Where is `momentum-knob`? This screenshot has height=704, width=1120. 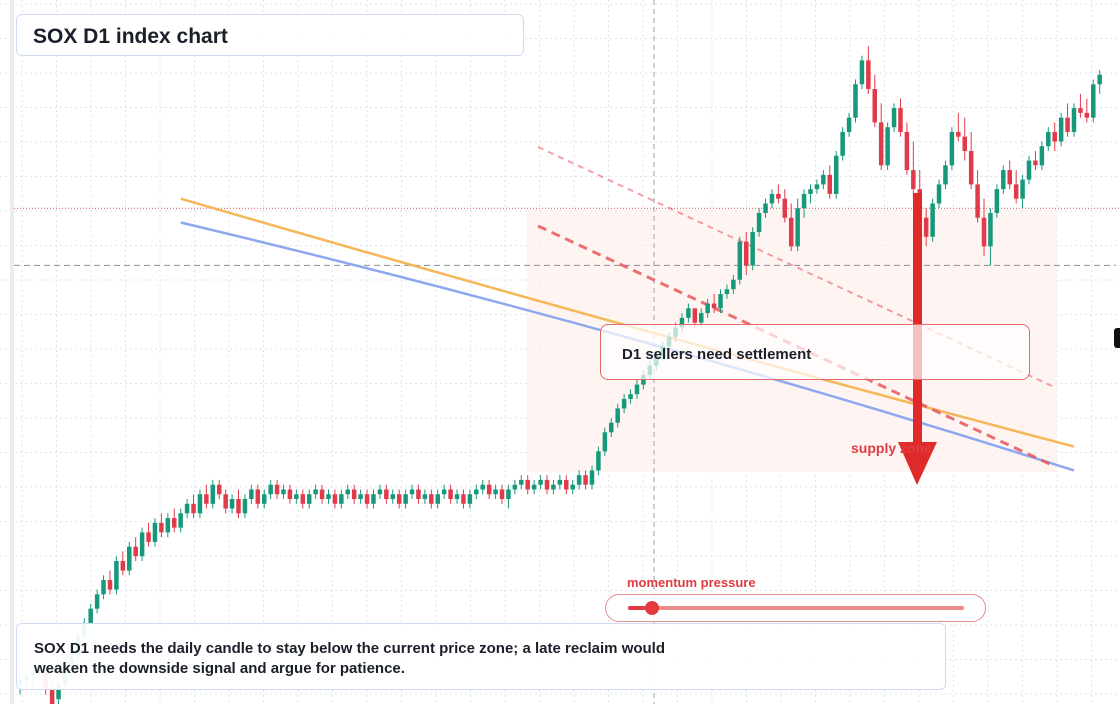
momentum-knob is located at coordinates (651, 608).